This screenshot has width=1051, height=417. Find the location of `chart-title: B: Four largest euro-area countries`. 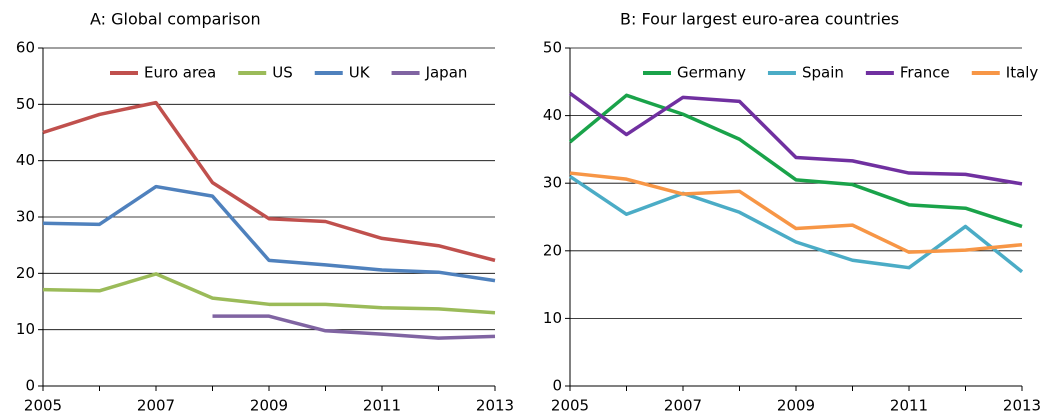

chart-title: B: Four largest euro-area countries is located at coordinates (759, 19).